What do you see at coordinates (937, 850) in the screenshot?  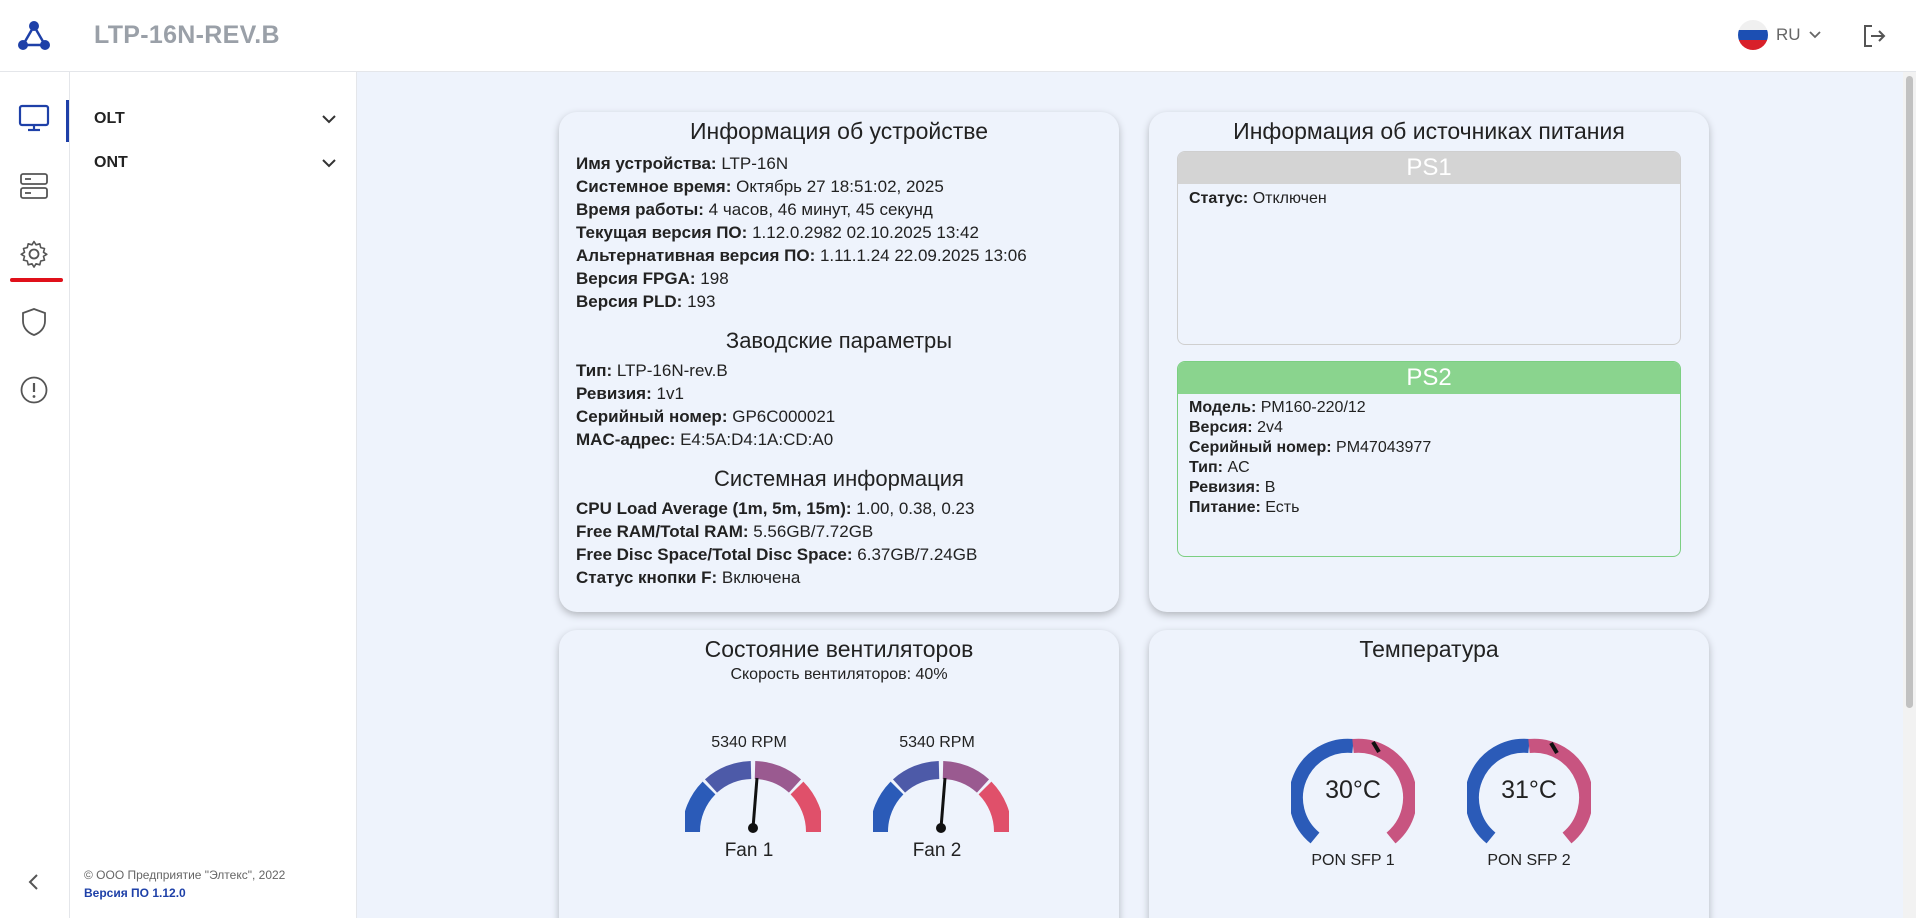 I see `fan-2-label: Fan 2` at bounding box center [937, 850].